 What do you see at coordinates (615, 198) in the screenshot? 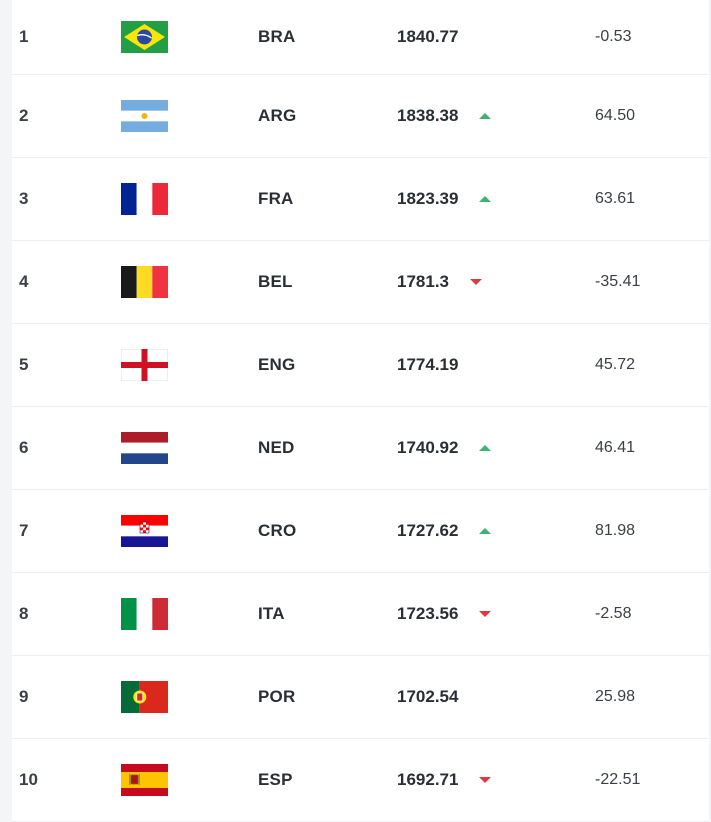
I see `points-change: 63.61` at bounding box center [615, 198].